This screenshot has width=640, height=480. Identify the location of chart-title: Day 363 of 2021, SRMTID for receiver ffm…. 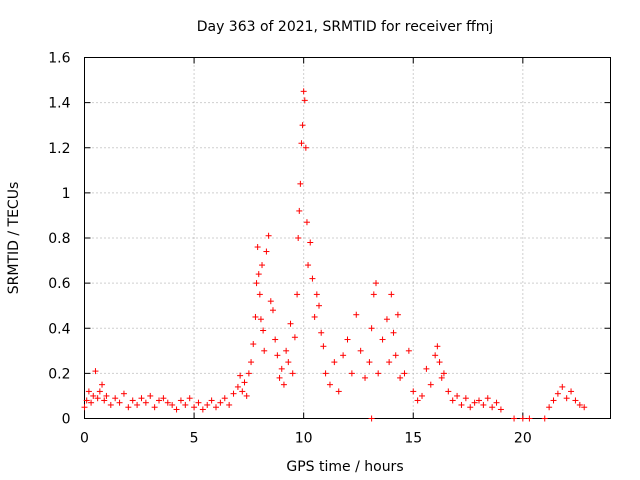
(345, 27).